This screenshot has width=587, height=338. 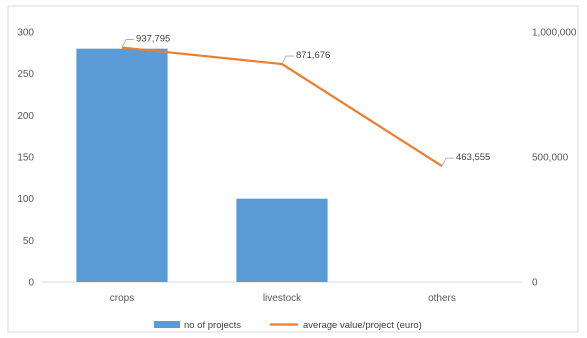 I want to click on data-label: 871,676, so click(x=313, y=55).